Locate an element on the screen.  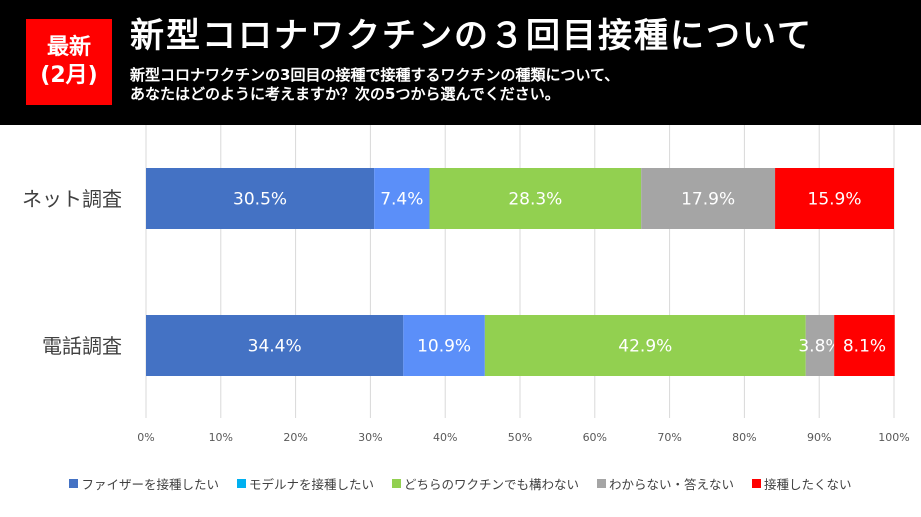
legend-label: モデルナを接種したい is located at coordinates (311, 484).